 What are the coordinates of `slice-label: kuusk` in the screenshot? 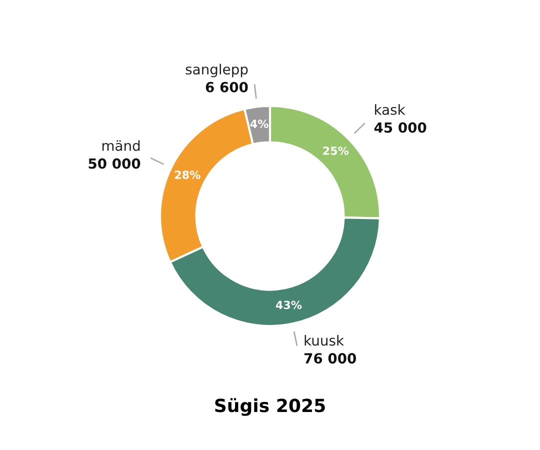 It's located at (324, 340).